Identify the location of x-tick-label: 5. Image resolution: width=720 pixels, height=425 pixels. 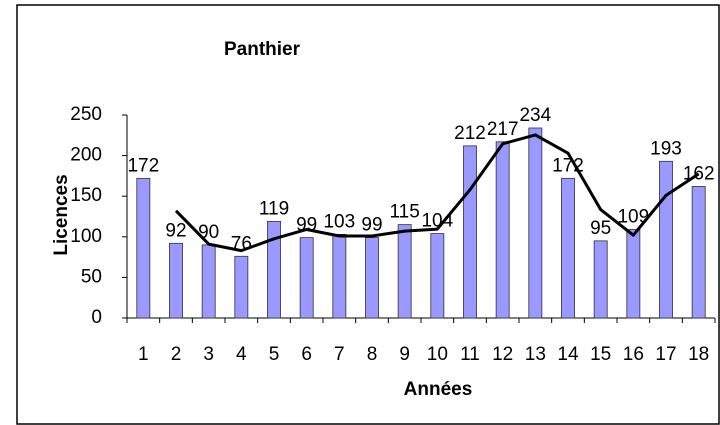
(274, 354).